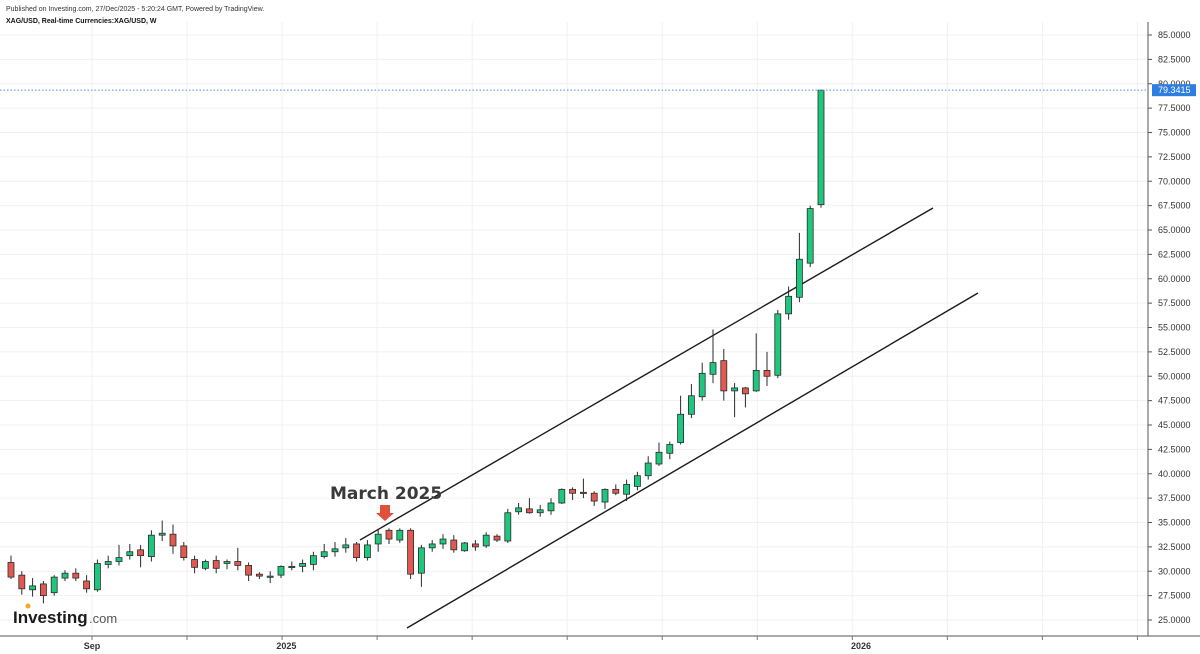 The height and width of the screenshot is (654, 1200). Describe the element at coordinates (611, 643) in the screenshot. I see `time-axis: Sep 2025 2026` at that location.